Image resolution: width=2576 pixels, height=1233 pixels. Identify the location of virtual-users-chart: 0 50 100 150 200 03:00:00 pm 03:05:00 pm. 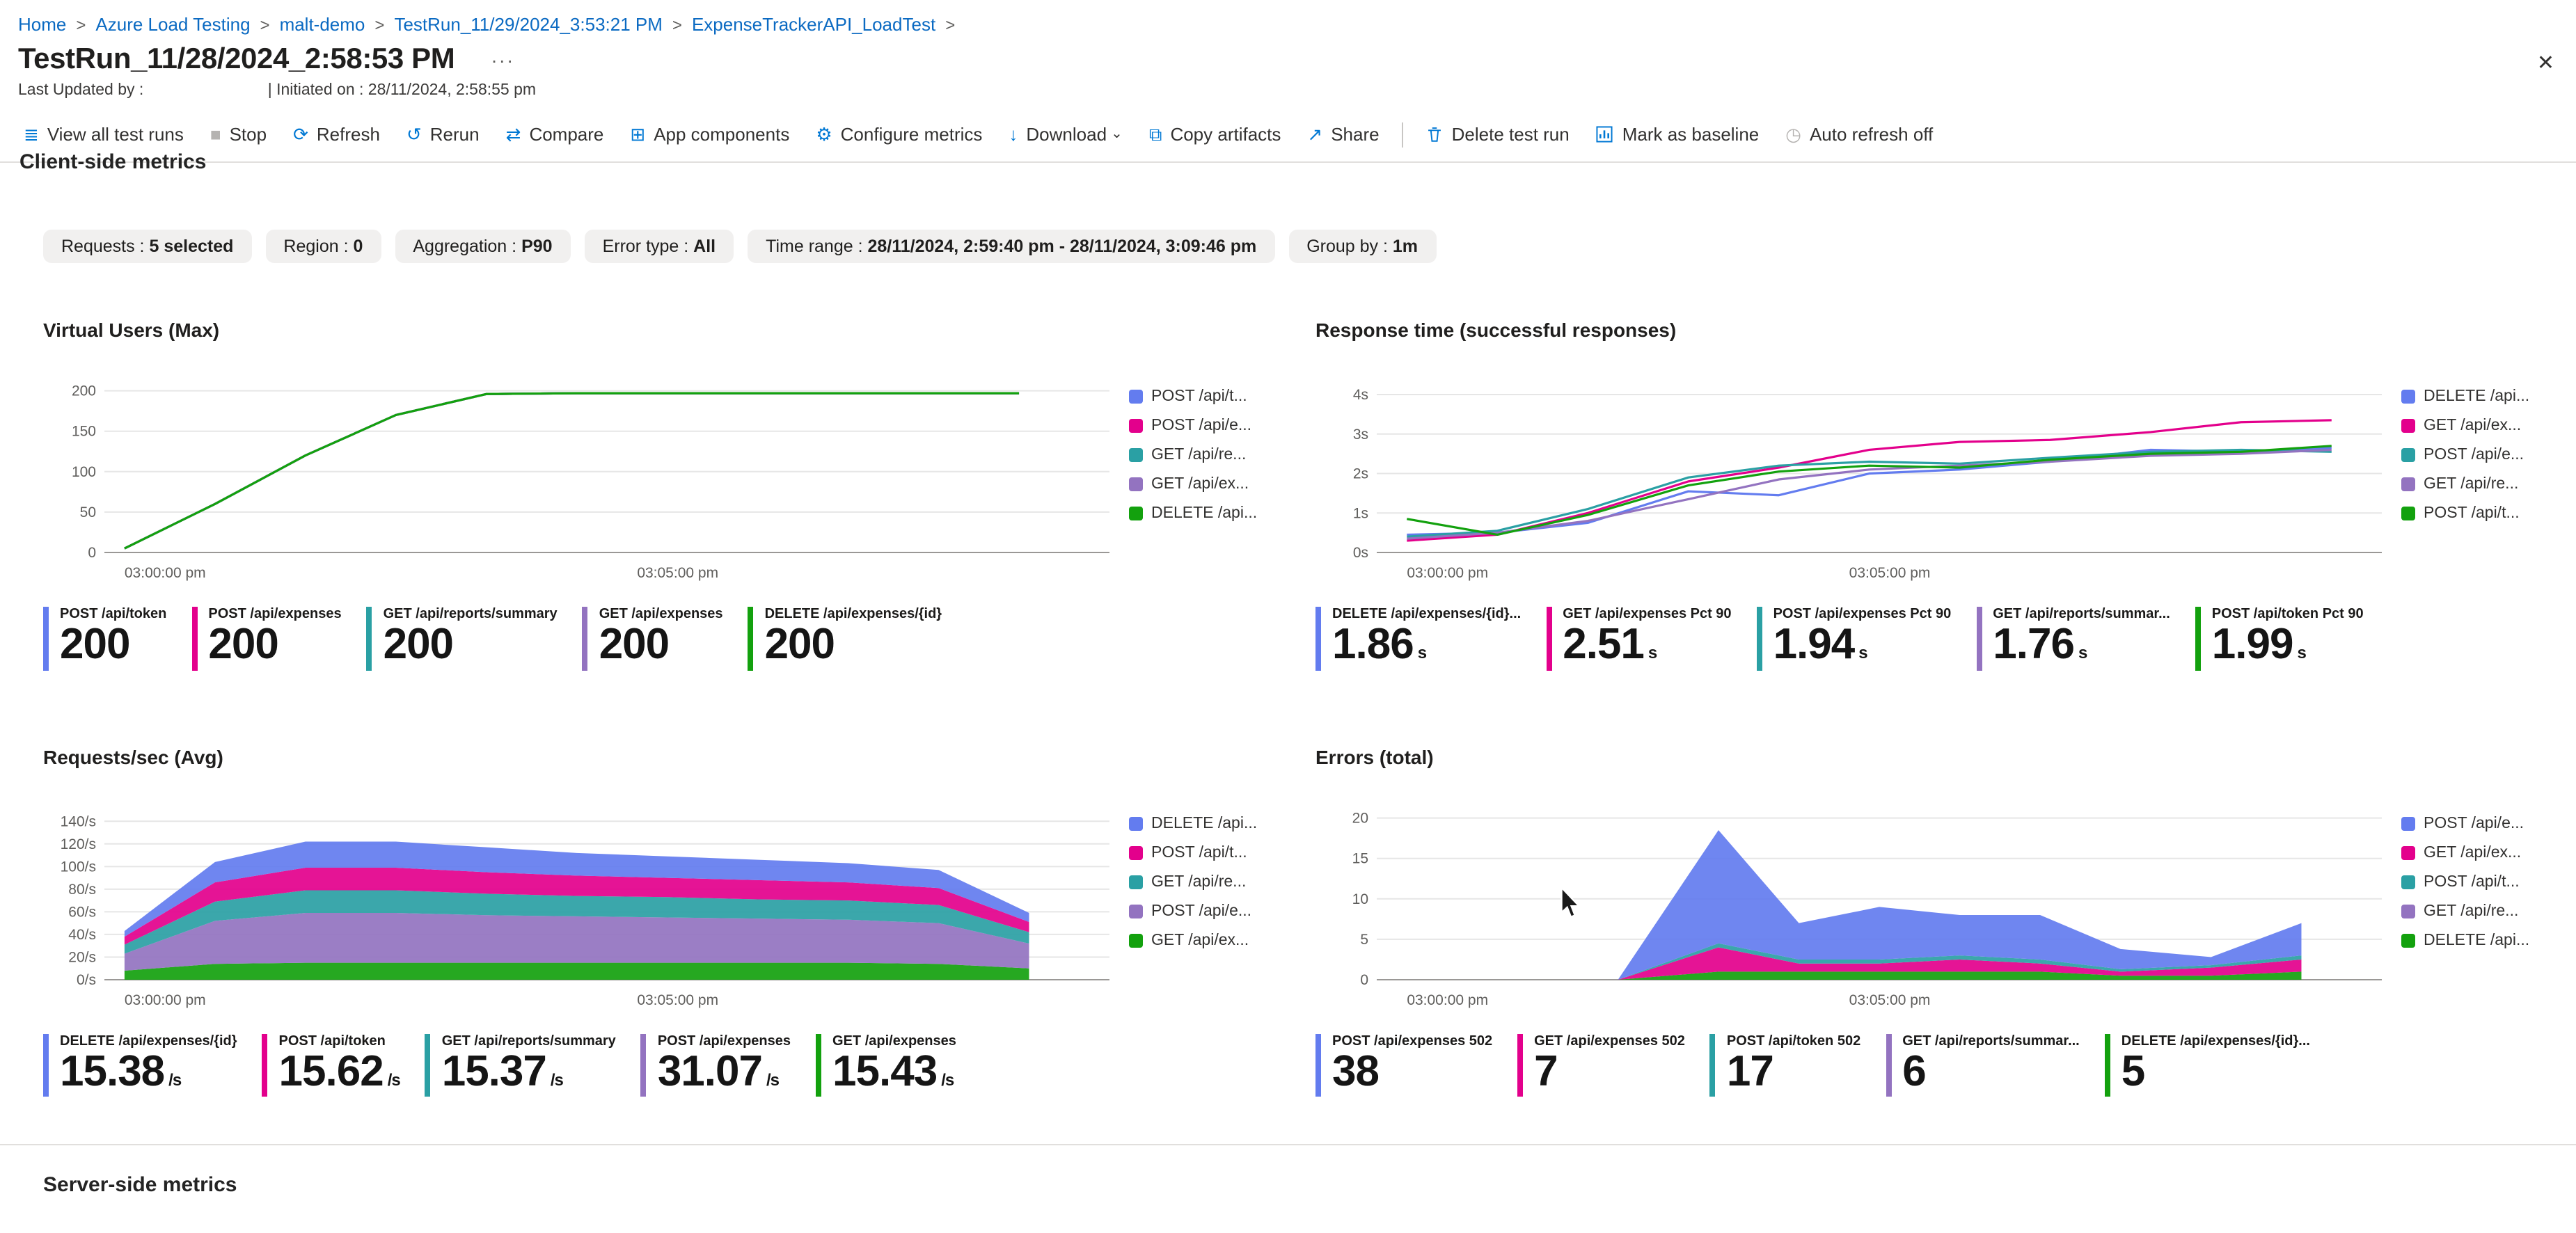
(590, 482).